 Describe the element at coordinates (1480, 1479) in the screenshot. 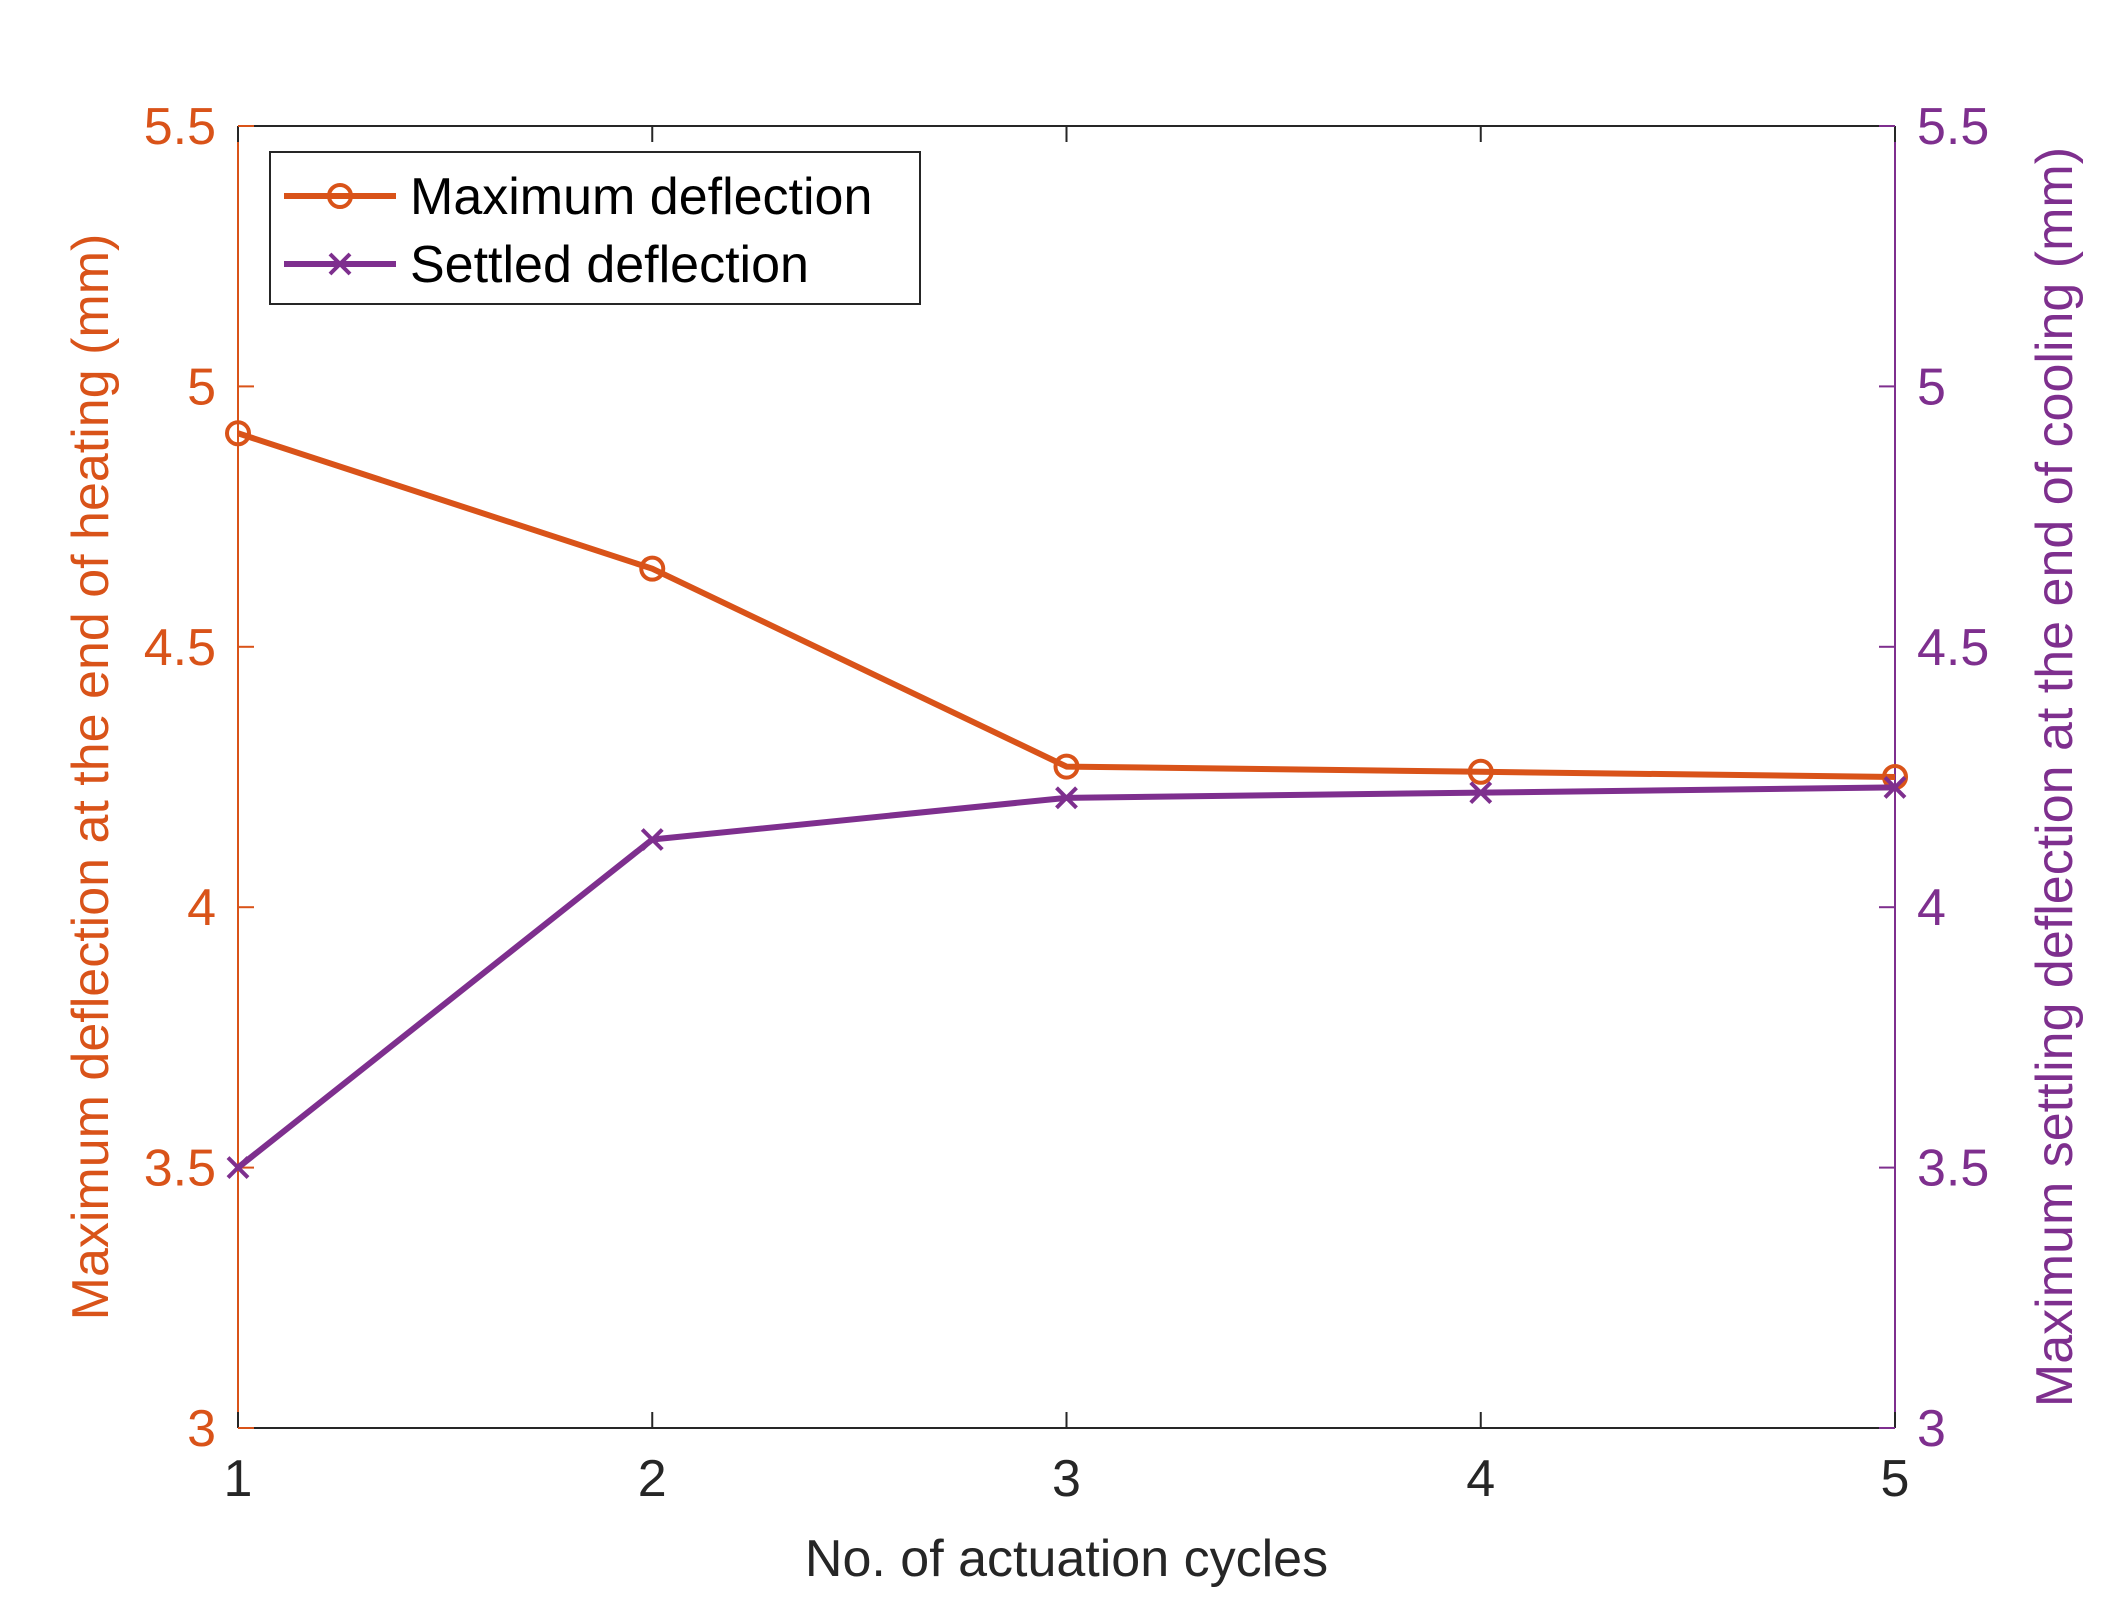

I see `x-tick-label: 4` at that location.